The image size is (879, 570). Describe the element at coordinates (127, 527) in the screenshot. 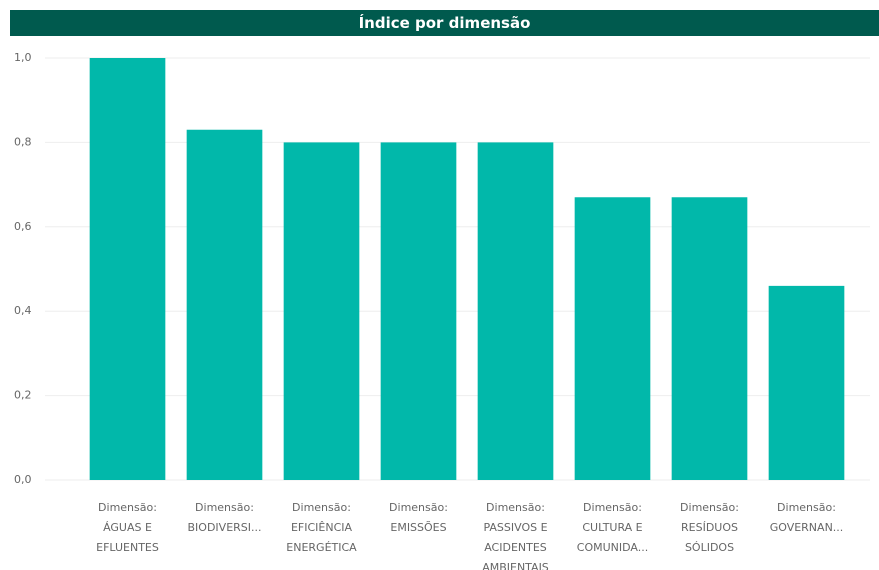

I see `x-tick-label: Dimensão: ÁGUAS E EFLUENTES` at that location.